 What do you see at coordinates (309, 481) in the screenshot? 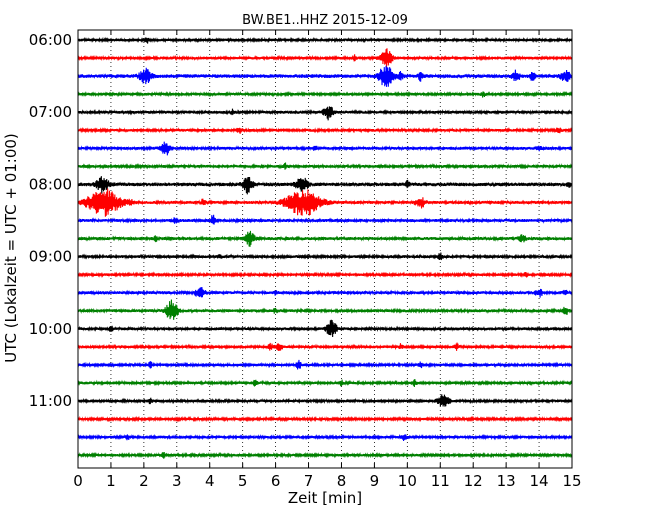
I see `x-tick-label: 7` at bounding box center [309, 481].